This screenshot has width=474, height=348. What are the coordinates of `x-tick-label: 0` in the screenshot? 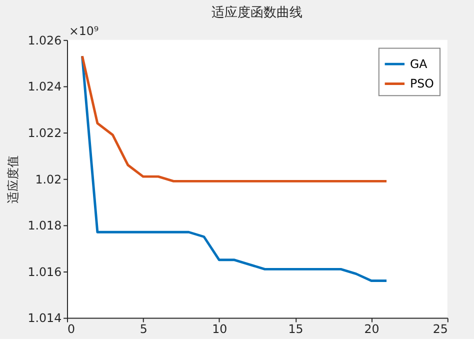 It's located at (72, 329).